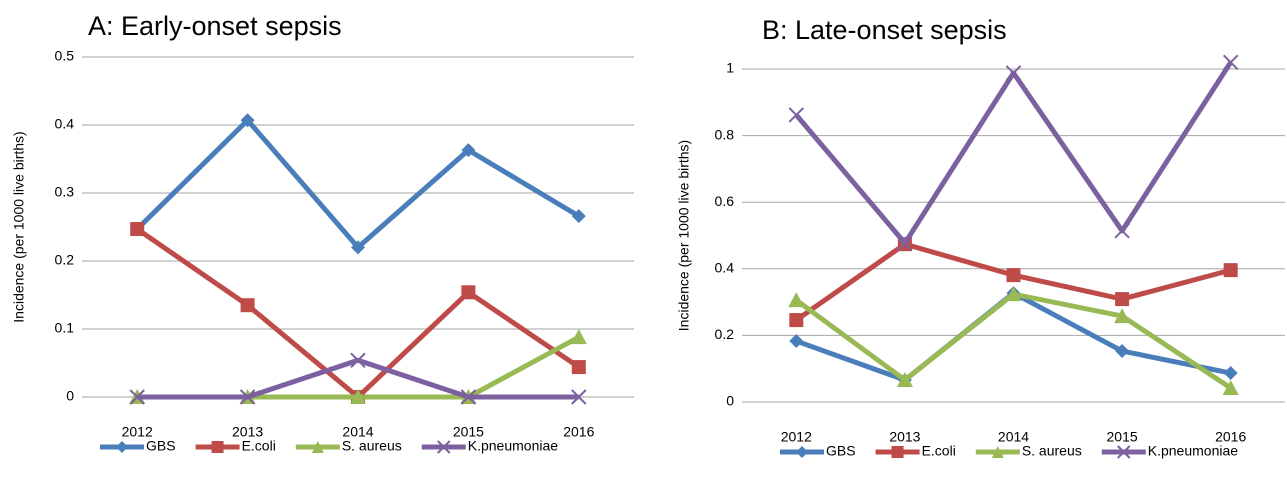 The image size is (1287, 485). What do you see at coordinates (65, 328) in the screenshot?
I see `y-tick-label: 0.1` at bounding box center [65, 328].